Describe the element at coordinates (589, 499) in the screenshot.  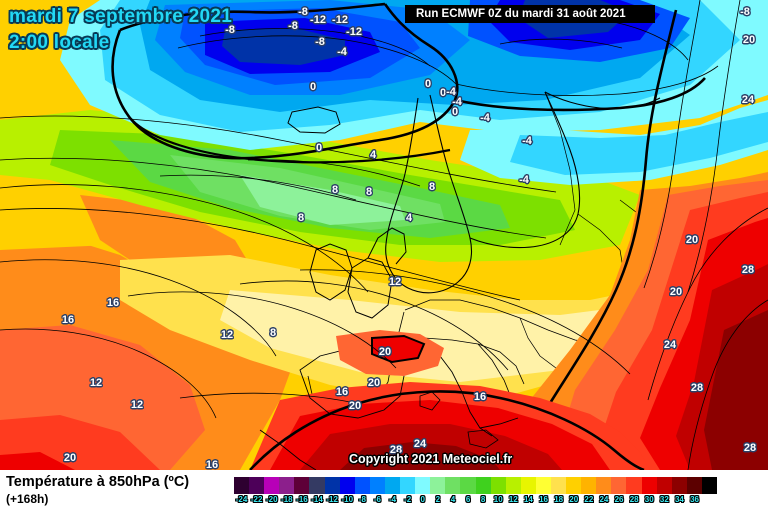
I see `scale-tick-label: 22` at that location.